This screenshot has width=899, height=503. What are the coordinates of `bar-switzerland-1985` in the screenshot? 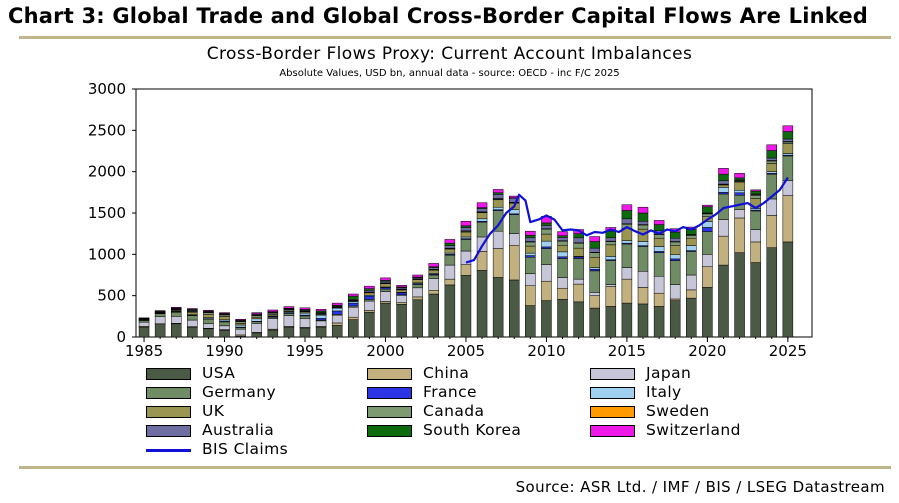 It's located at (144, 318).